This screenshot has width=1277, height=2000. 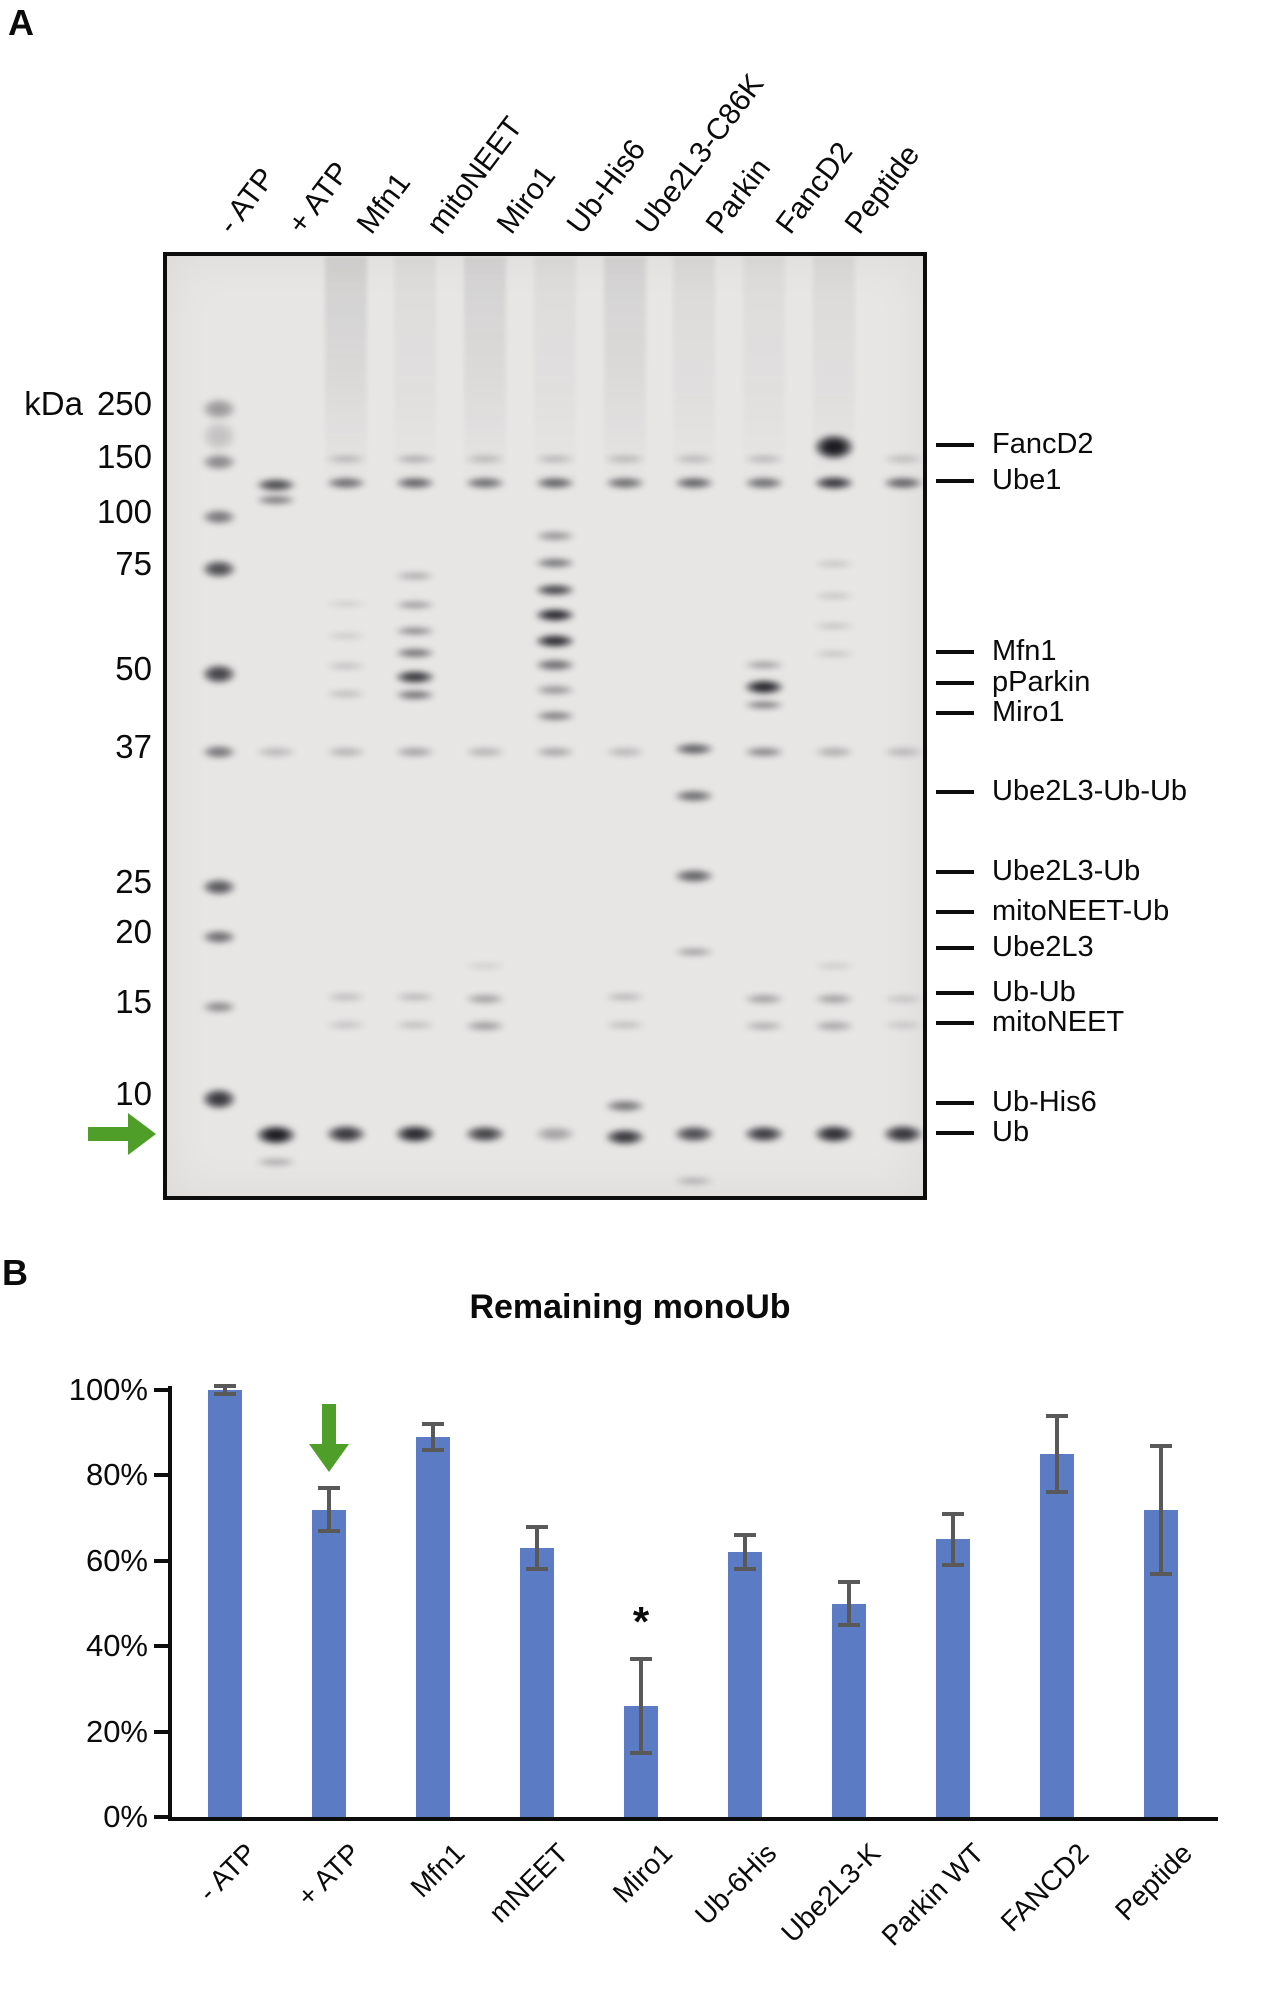 I want to click on green-arrow-head, so click(x=142, y=1134).